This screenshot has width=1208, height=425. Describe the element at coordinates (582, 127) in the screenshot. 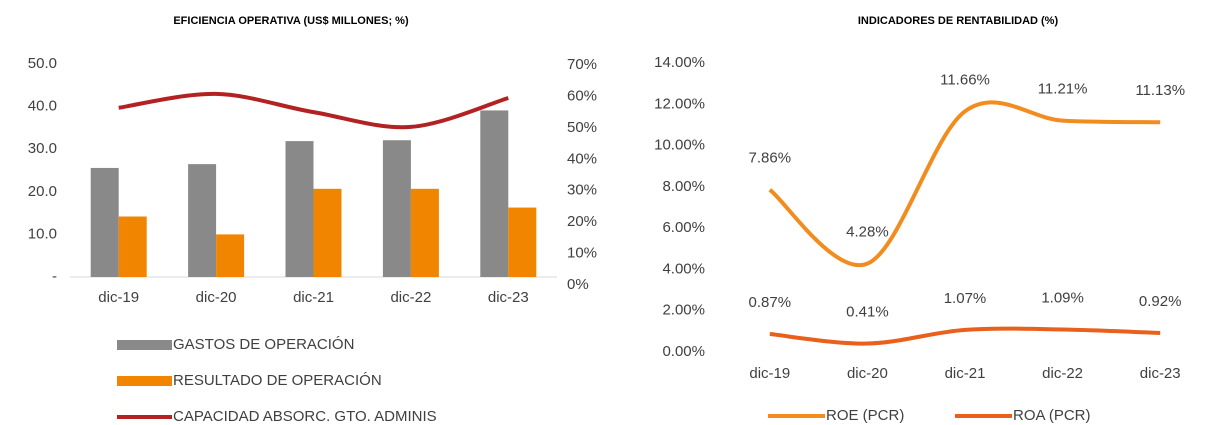

I see `y2-tick-label: 50%` at that location.